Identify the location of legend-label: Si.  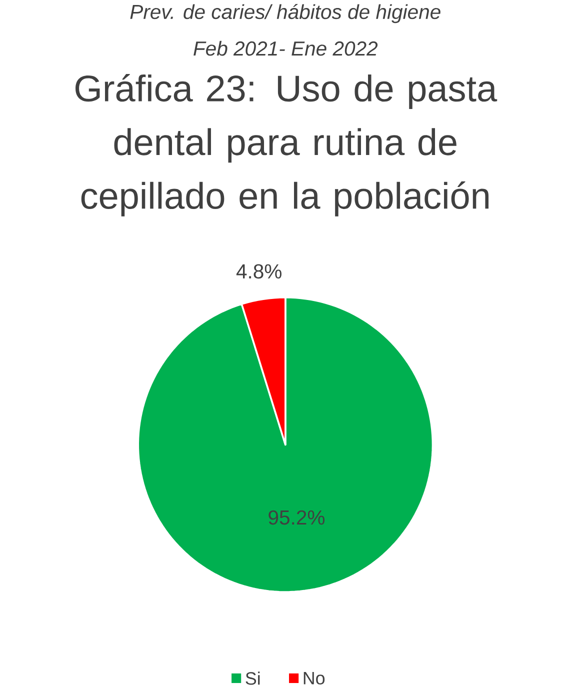
(253, 678).